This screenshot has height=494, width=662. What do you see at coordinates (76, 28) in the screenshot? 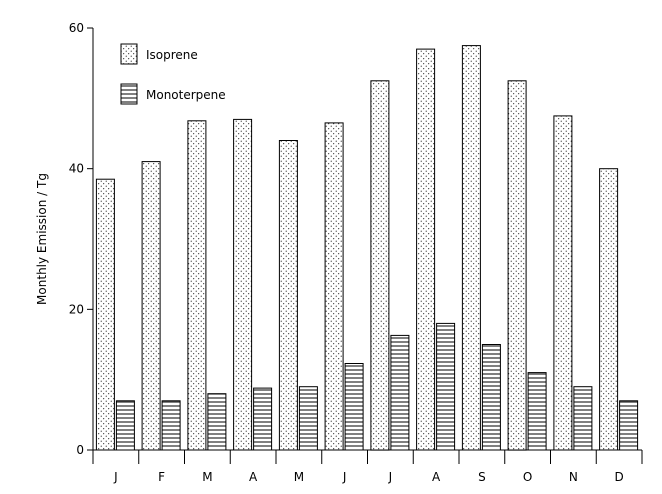
I see `y-tick-label: 60` at bounding box center [76, 28].